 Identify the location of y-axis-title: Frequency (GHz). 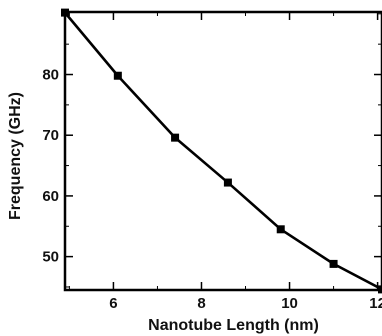
(15, 156).